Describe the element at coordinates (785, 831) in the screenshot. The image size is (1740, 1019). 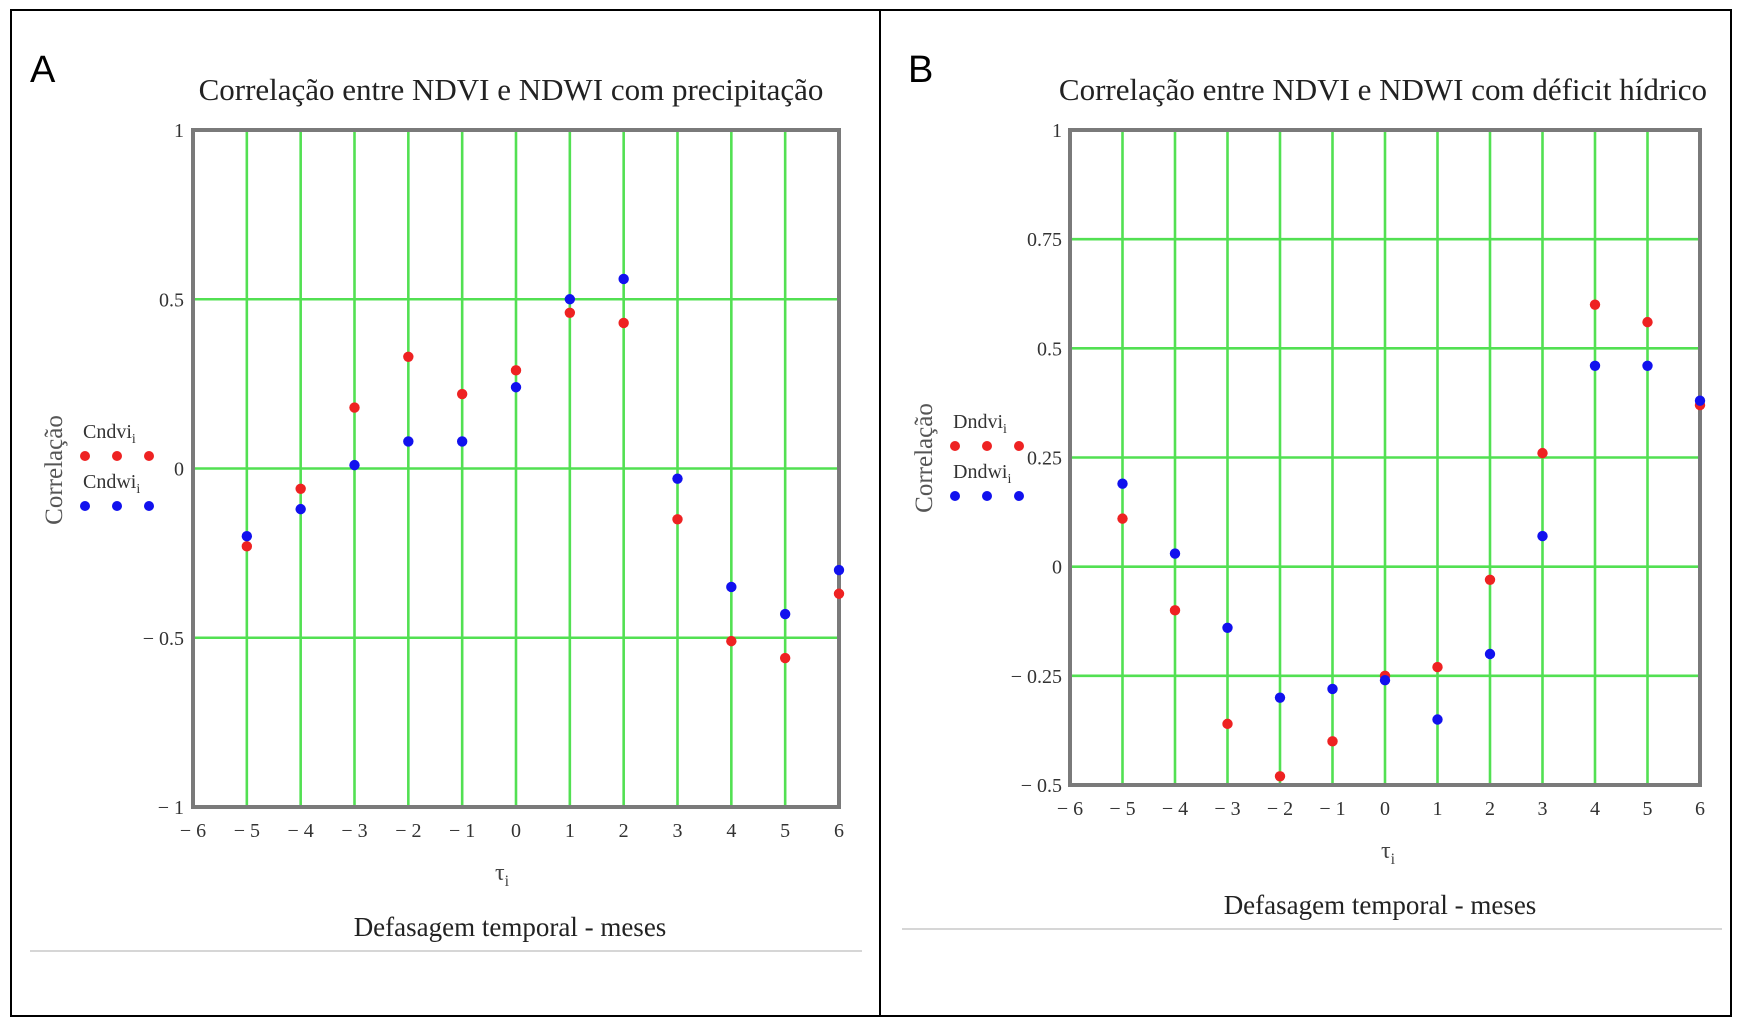
I see `x-tick-label-a-11: 5` at that location.